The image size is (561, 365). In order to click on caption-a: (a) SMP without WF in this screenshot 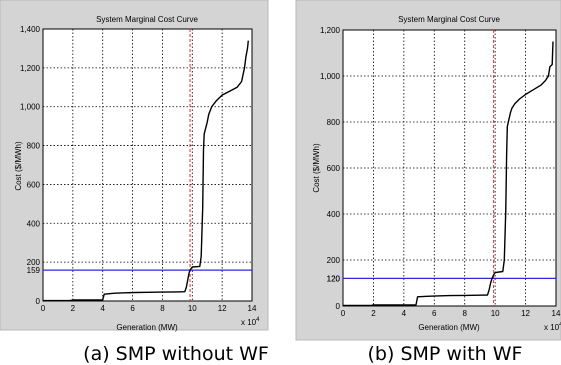, I will do `click(176, 354)`.